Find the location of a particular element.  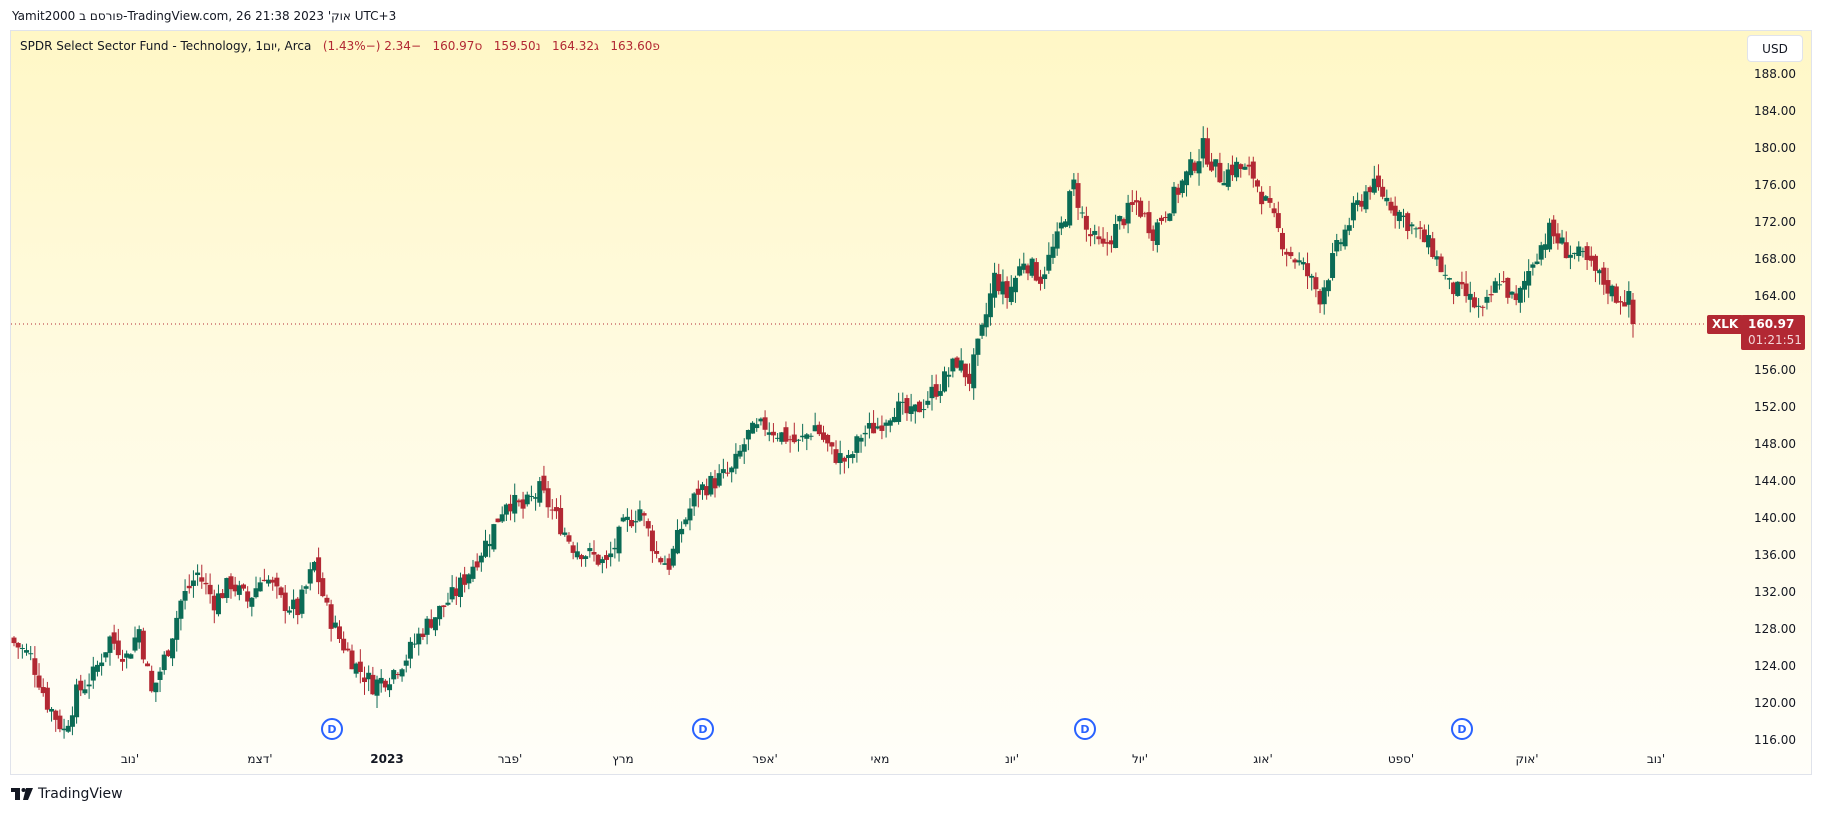

time-tick: אוג' is located at coordinates (1263, 759).